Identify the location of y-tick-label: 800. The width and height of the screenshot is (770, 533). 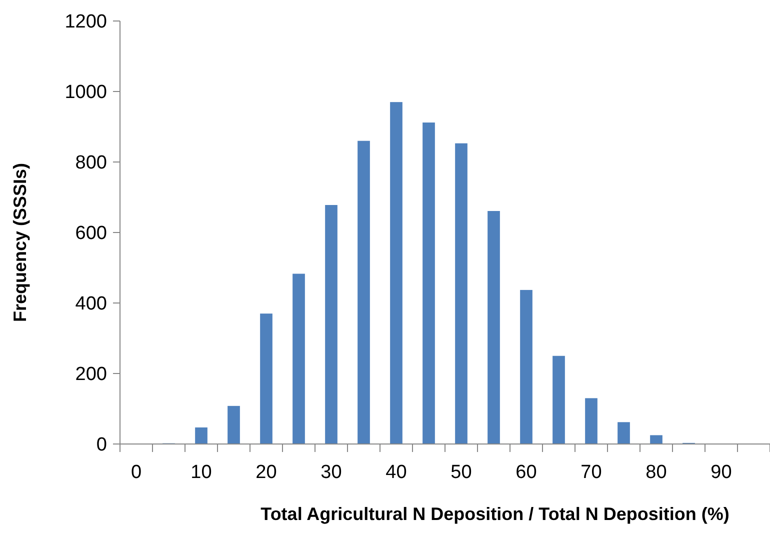
(91, 163).